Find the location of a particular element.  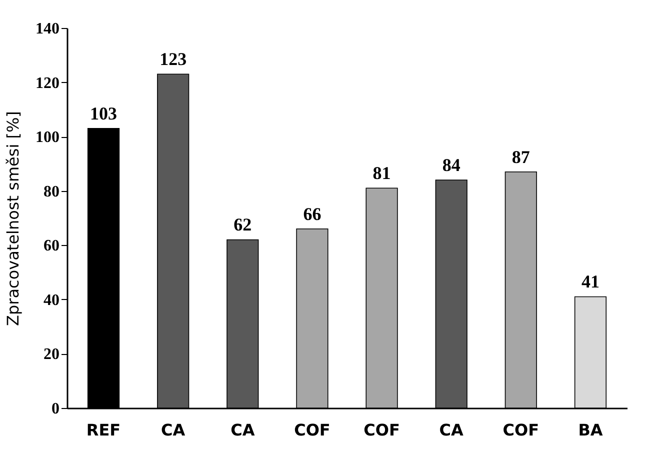

y-tick-label: 0 is located at coordinates (56, 409).